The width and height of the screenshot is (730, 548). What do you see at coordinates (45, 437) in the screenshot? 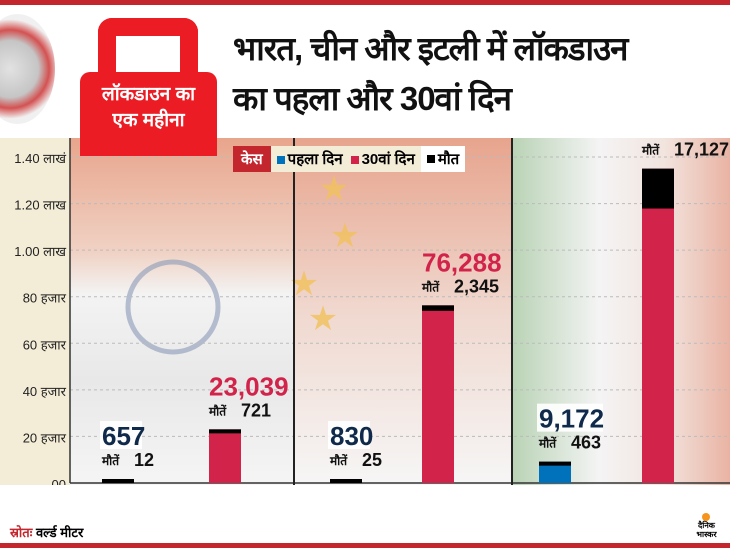
I see `y-tick-label: 20 हजार` at bounding box center [45, 437].